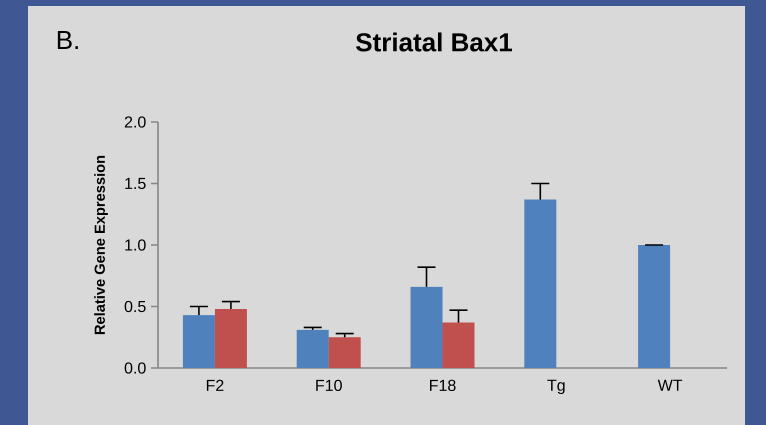 The width and height of the screenshot is (766, 425). Describe the element at coordinates (135, 306) in the screenshot. I see `y-tick-label: 0.5` at that location.